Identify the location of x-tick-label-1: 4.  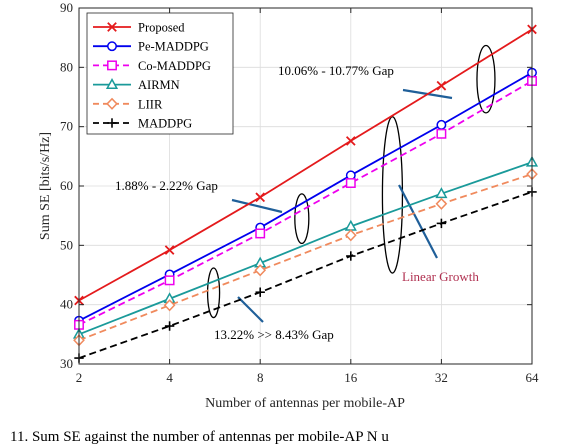
(169, 377).